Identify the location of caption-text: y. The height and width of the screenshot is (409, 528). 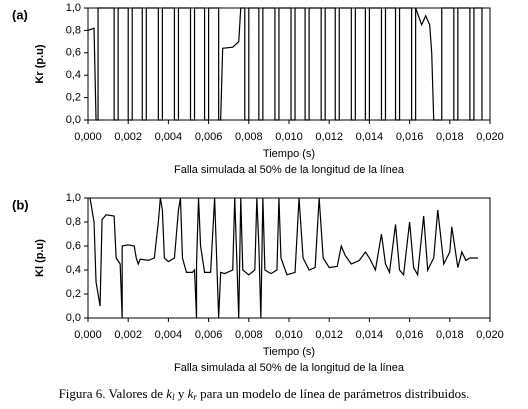
(181, 393).